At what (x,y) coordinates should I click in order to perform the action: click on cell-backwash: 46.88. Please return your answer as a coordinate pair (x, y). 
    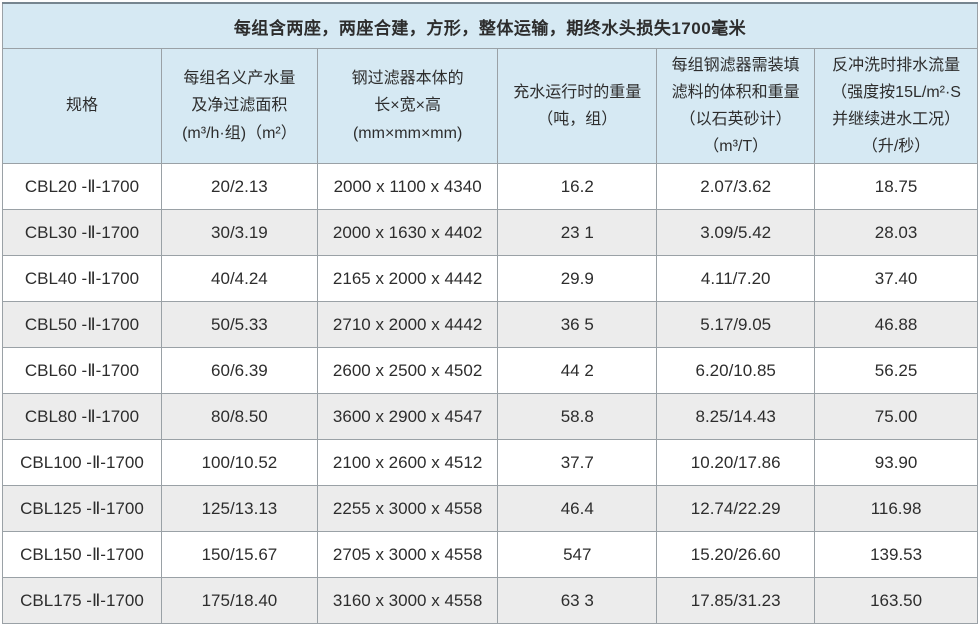
    Looking at the image, I should click on (896, 324).